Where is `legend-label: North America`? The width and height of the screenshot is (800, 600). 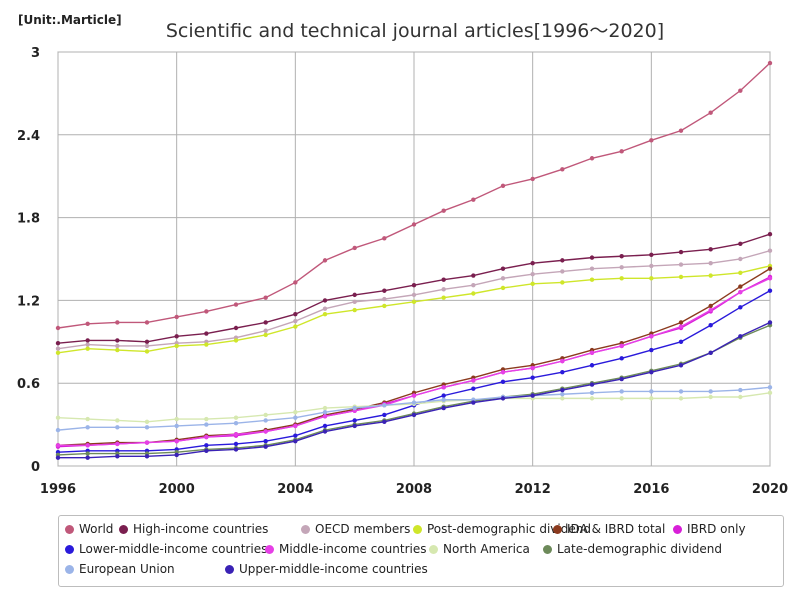 legend-label: North America is located at coordinates (486, 549).